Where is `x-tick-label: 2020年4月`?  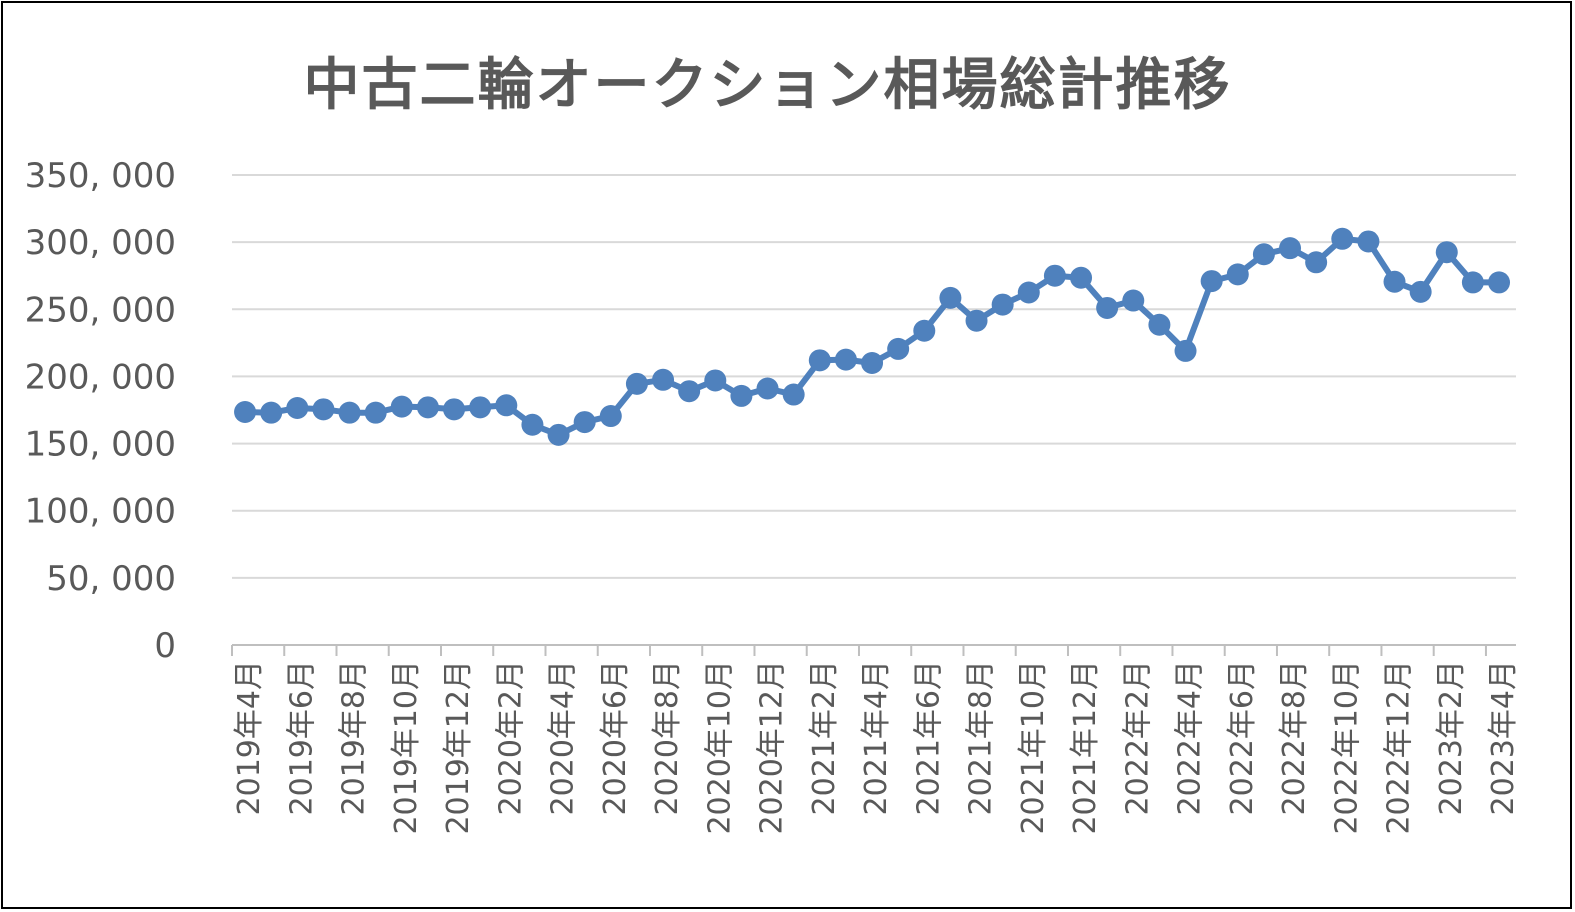 x-tick-label: 2020年4月 is located at coordinates (563, 737).